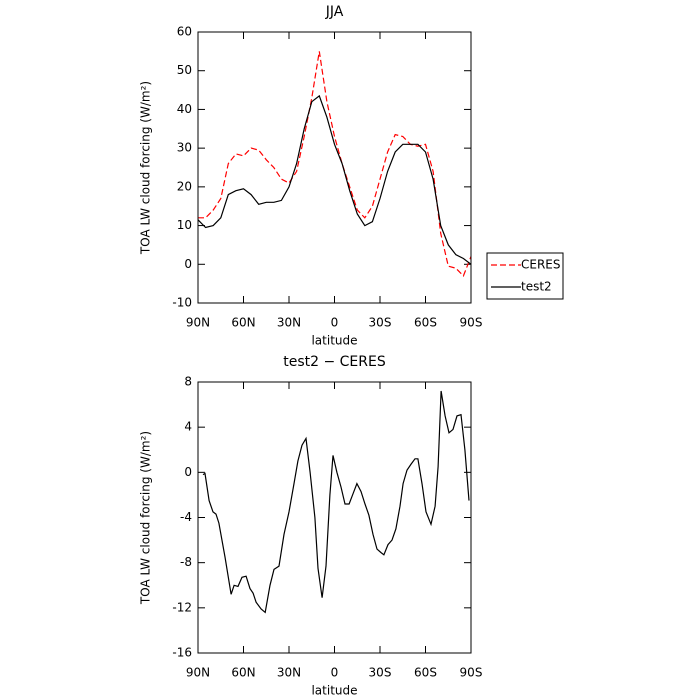 This screenshot has width=700, height=700. What do you see at coordinates (188, 427) in the screenshot?
I see `y-tick-label: 4` at bounding box center [188, 427].